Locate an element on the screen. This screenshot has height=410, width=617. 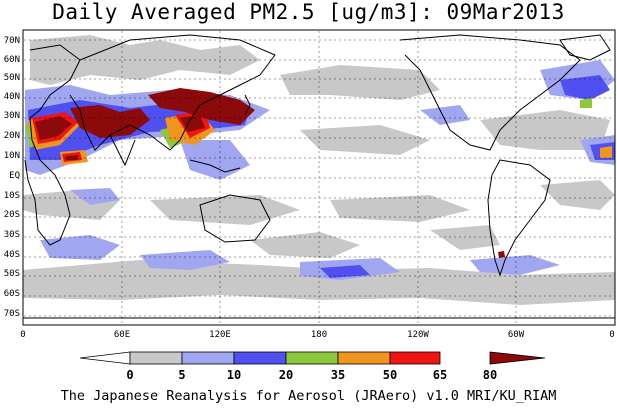
lat-label: EQ is located at coordinates (14, 176).